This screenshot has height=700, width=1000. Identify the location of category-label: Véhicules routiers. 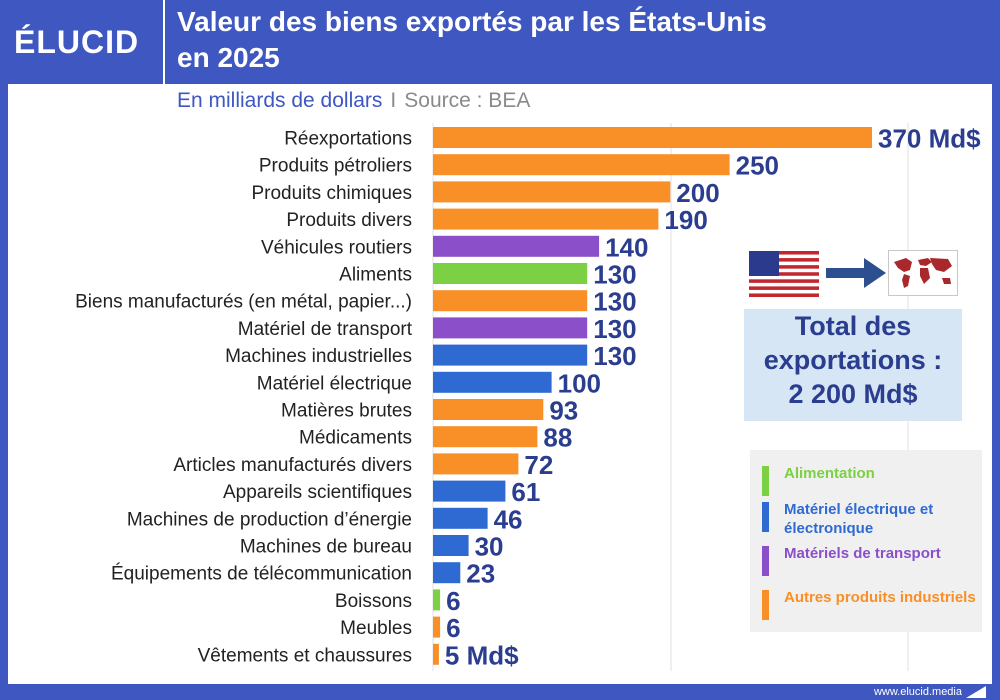
(336, 247).